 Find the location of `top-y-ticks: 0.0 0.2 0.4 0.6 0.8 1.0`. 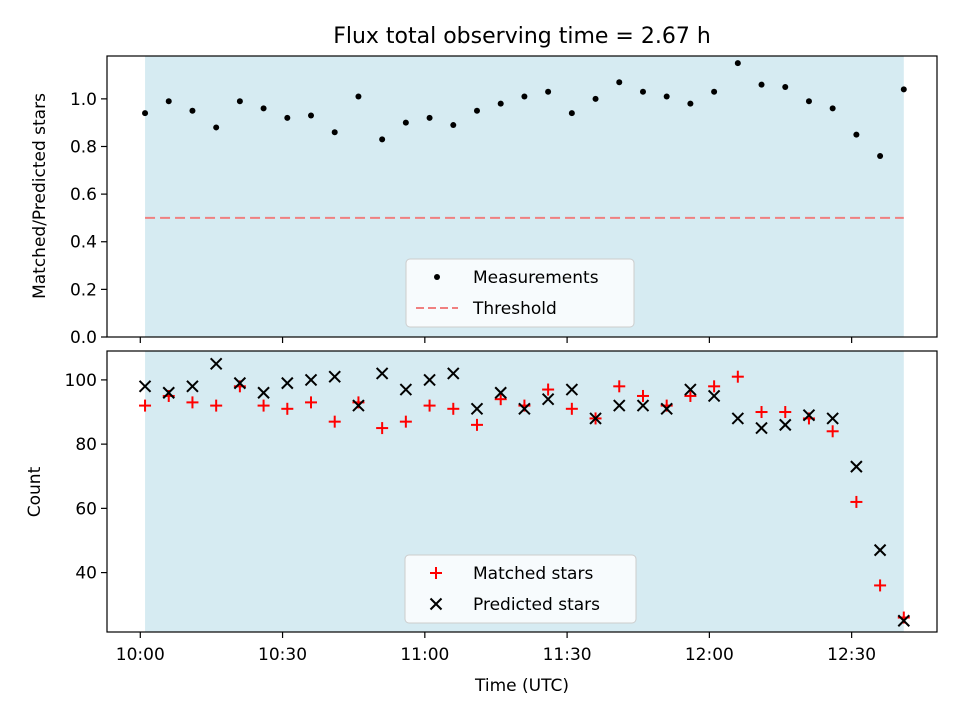

top-y-ticks: 0.0 0.2 0.4 0.6 0.8 1.0 is located at coordinates (88, 219).